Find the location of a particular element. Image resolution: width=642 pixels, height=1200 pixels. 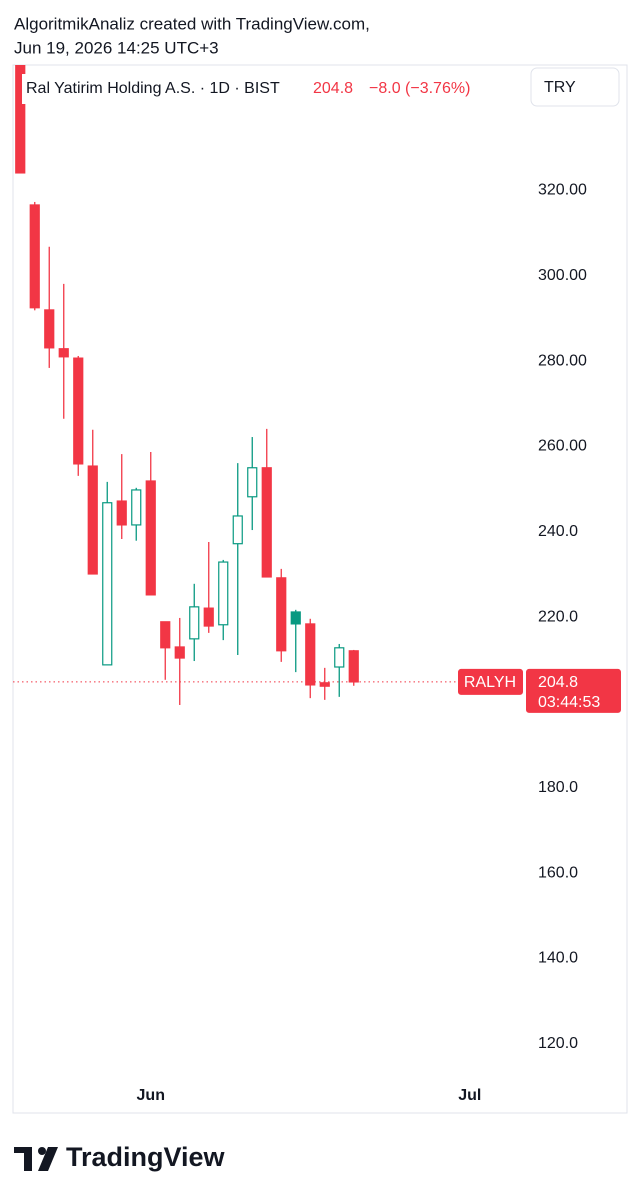

ticker-label: RALYH is located at coordinates (490, 682).